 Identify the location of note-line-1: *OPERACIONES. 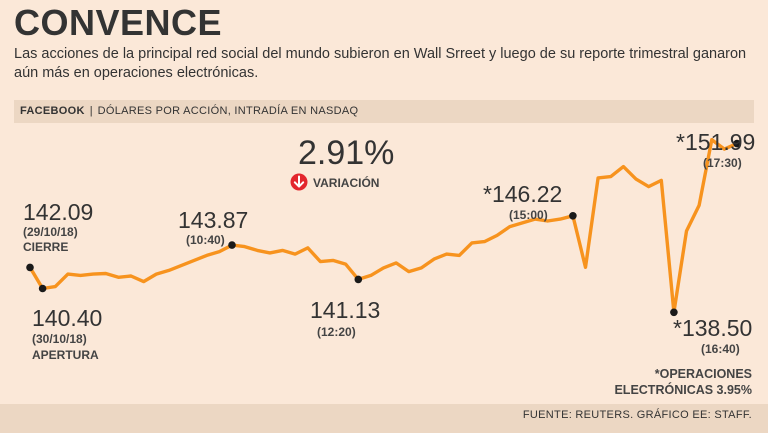
(703, 374).